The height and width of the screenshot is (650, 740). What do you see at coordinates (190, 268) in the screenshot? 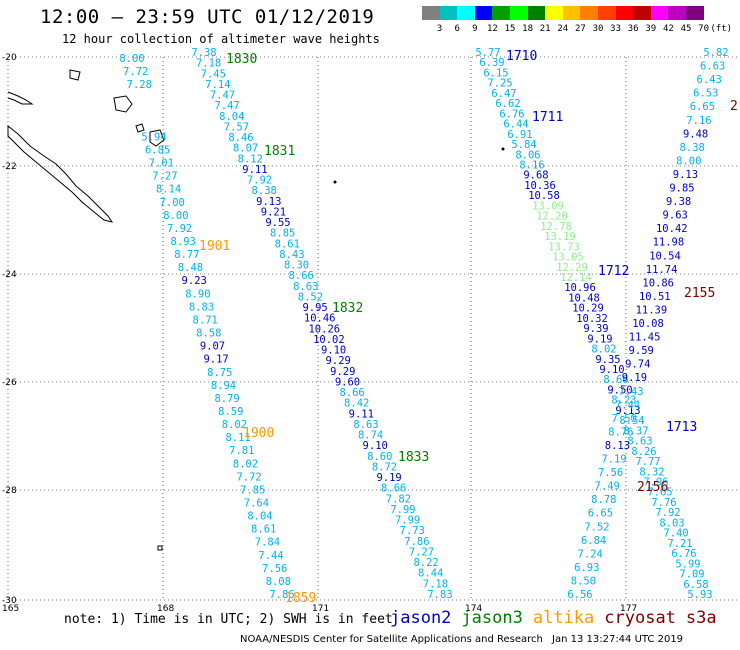
I see `wave-height-value: 8.48` at bounding box center [190, 268].